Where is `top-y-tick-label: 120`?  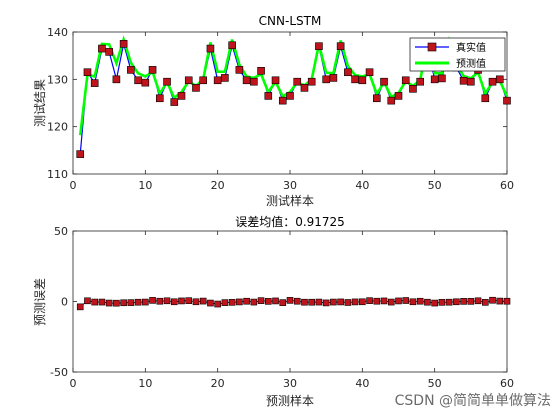 top-y-tick-label: 120 is located at coordinates (57, 127).